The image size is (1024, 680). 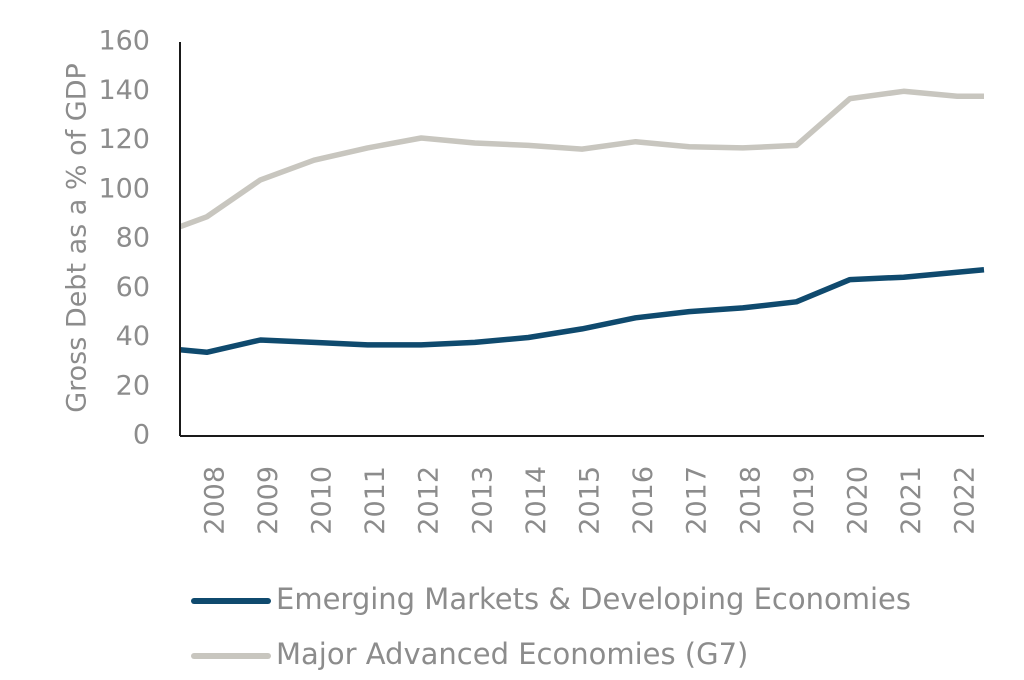 I want to click on x-tick-label: 2019, so click(x=804, y=500).